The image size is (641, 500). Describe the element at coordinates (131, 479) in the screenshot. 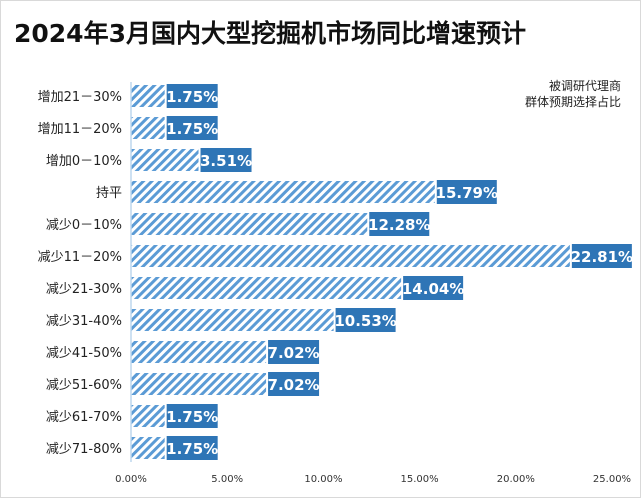

I see `x-tick-label: 0.00%` at that location.